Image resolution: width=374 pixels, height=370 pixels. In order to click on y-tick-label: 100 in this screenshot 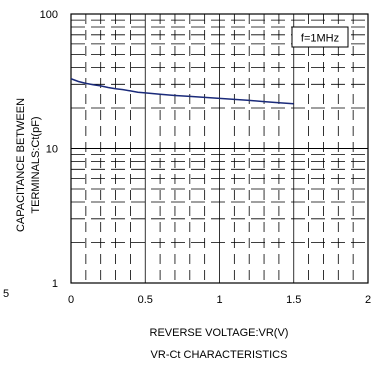, I will do `click(49, 15)`.